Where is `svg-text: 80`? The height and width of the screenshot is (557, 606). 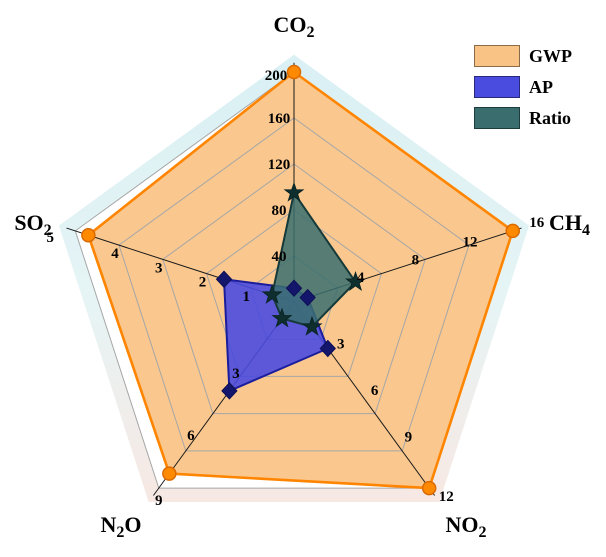 svg-text: 80 is located at coordinates (279, 211).